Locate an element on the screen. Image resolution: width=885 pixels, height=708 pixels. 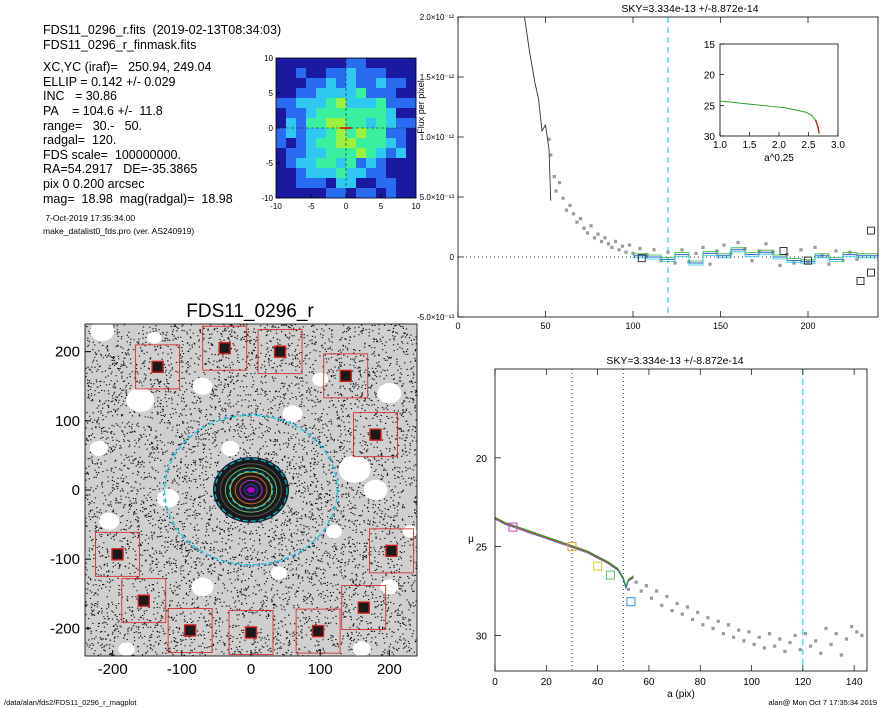
inset-y-tick-label: 30 is located at coordinates (710, 137).